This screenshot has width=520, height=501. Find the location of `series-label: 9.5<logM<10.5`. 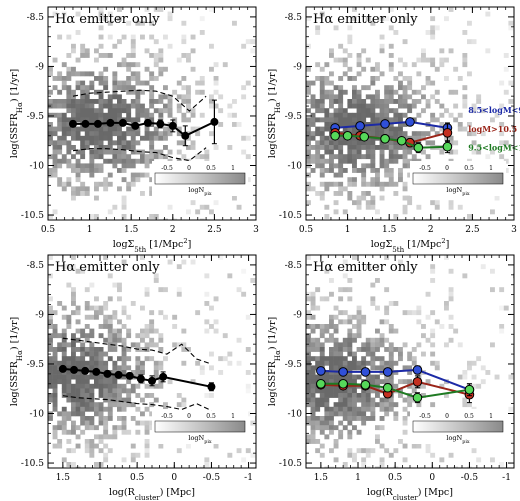

series-label: 9.5<logM<10.5 is located at coordinates (494, 148).